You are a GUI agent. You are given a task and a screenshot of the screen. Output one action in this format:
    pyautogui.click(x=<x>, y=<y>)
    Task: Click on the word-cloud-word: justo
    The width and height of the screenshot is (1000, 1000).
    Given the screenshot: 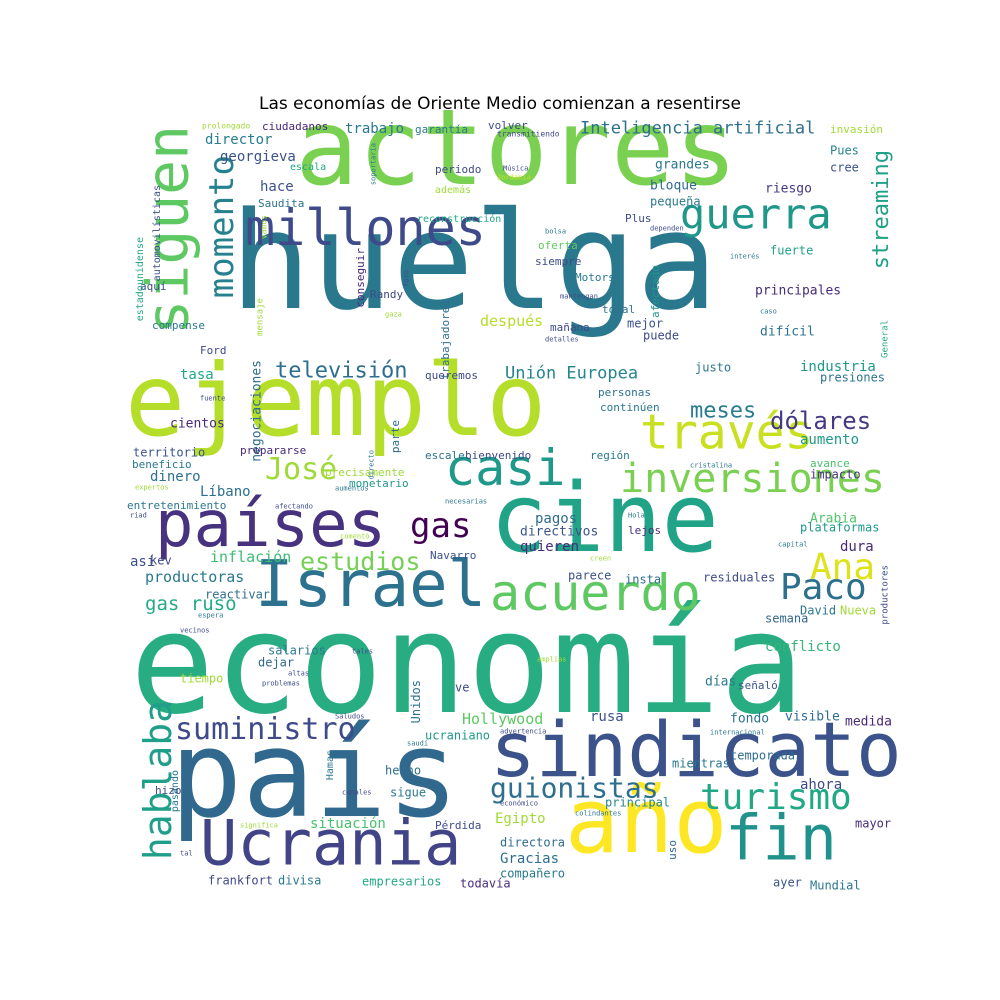 What is the action you would take?
    pyautogui.click(x=713, y=368)
    